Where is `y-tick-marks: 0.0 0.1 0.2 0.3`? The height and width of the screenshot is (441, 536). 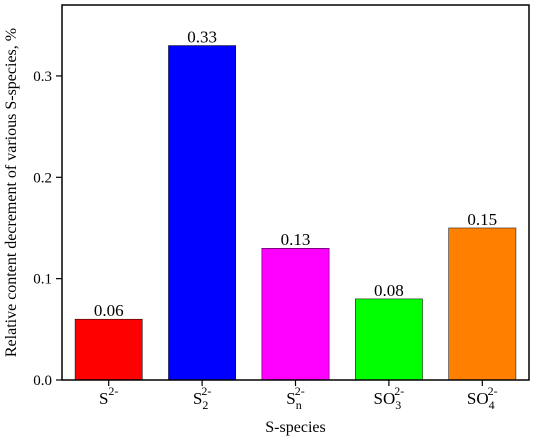 y-tick-marks: 0.0 0.1 0.2 0.3 is located at coordinates (47, 229).